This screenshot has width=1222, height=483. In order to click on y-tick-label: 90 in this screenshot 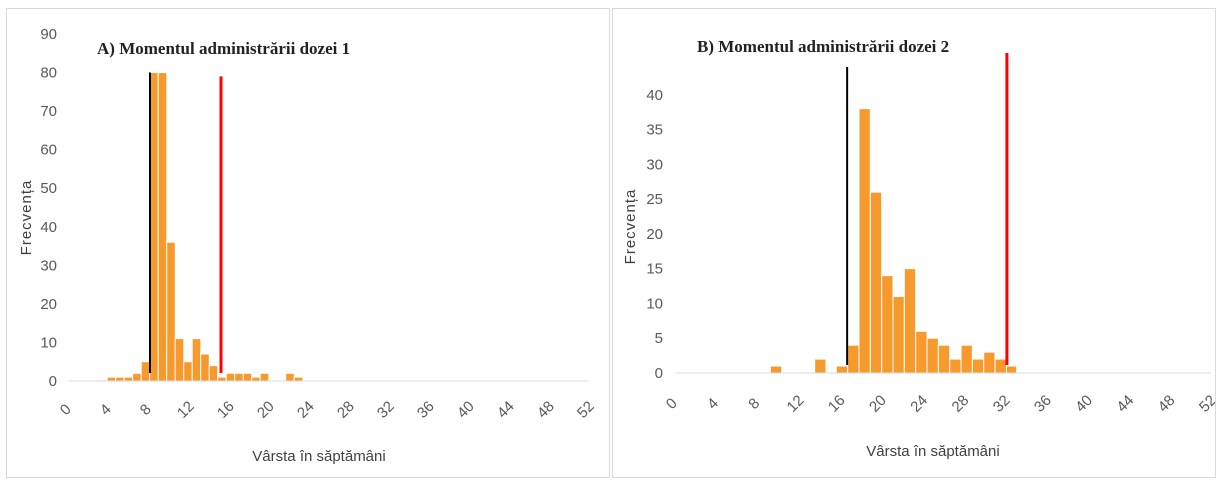, I will do `click(48, 34)`.